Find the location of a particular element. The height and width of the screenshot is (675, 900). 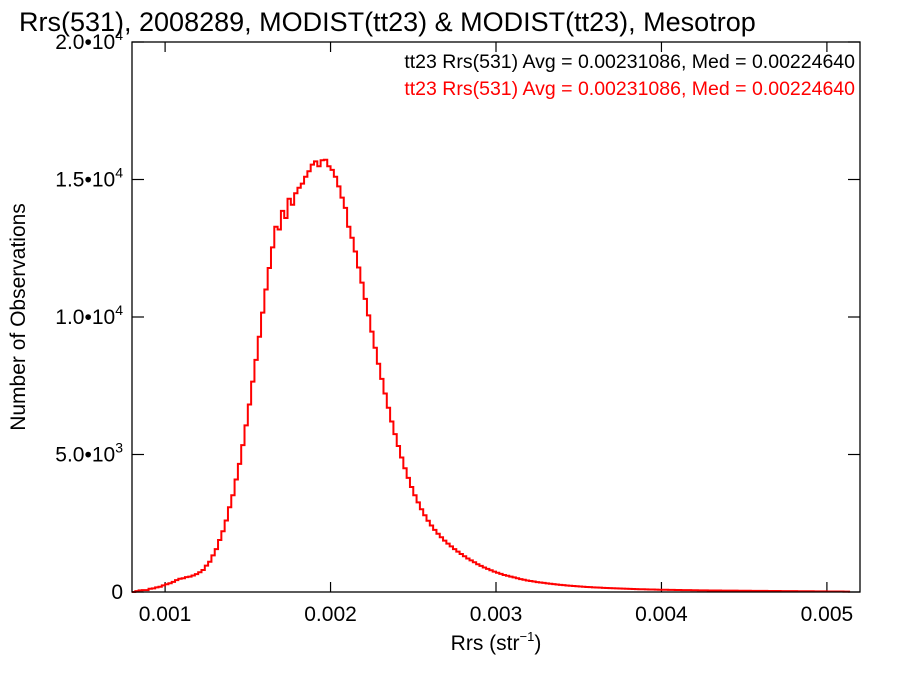

x-axis-label-close: ) is located at coordinates (537, 643).